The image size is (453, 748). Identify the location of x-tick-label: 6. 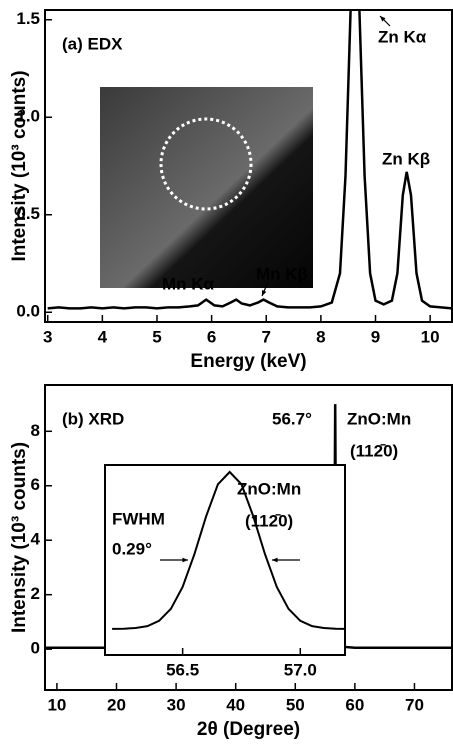
(211, 336).